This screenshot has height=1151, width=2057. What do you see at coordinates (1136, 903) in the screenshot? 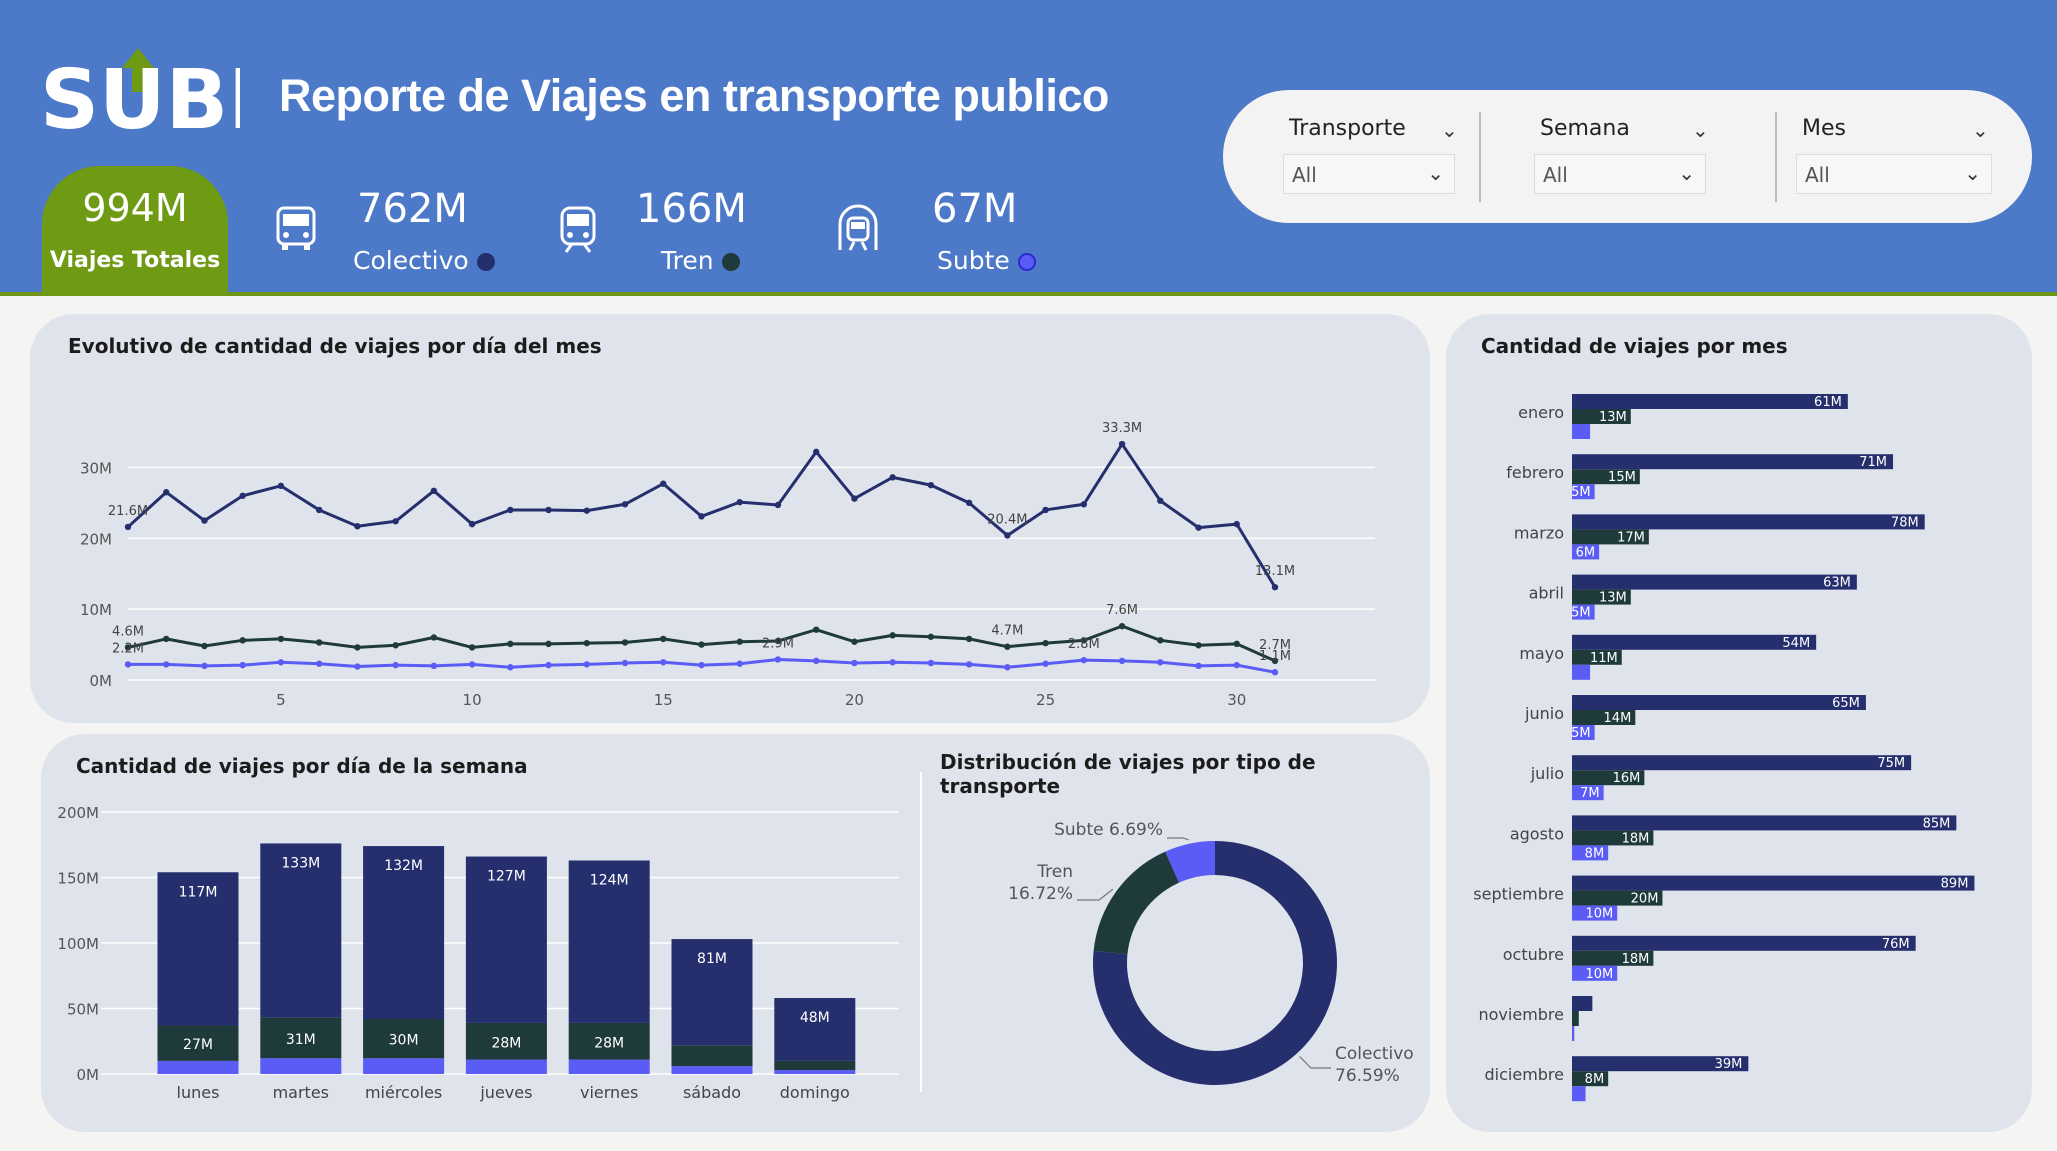
I see `tren-donut-slice` at bounding box center [1136, 903].